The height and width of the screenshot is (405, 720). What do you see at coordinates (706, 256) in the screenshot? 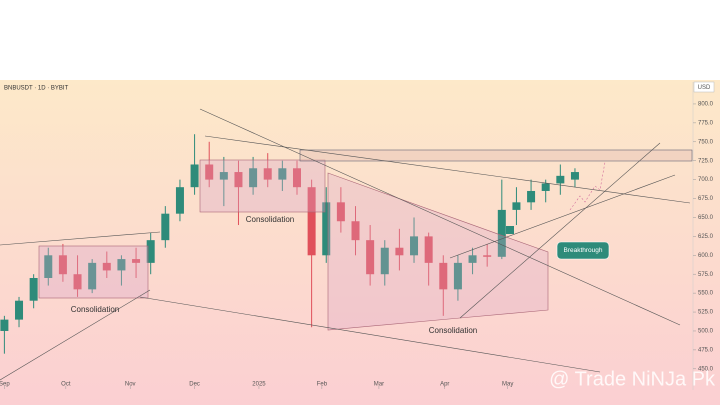
I see `y-tick-label: 600.0` at bounding box center [706, 256].